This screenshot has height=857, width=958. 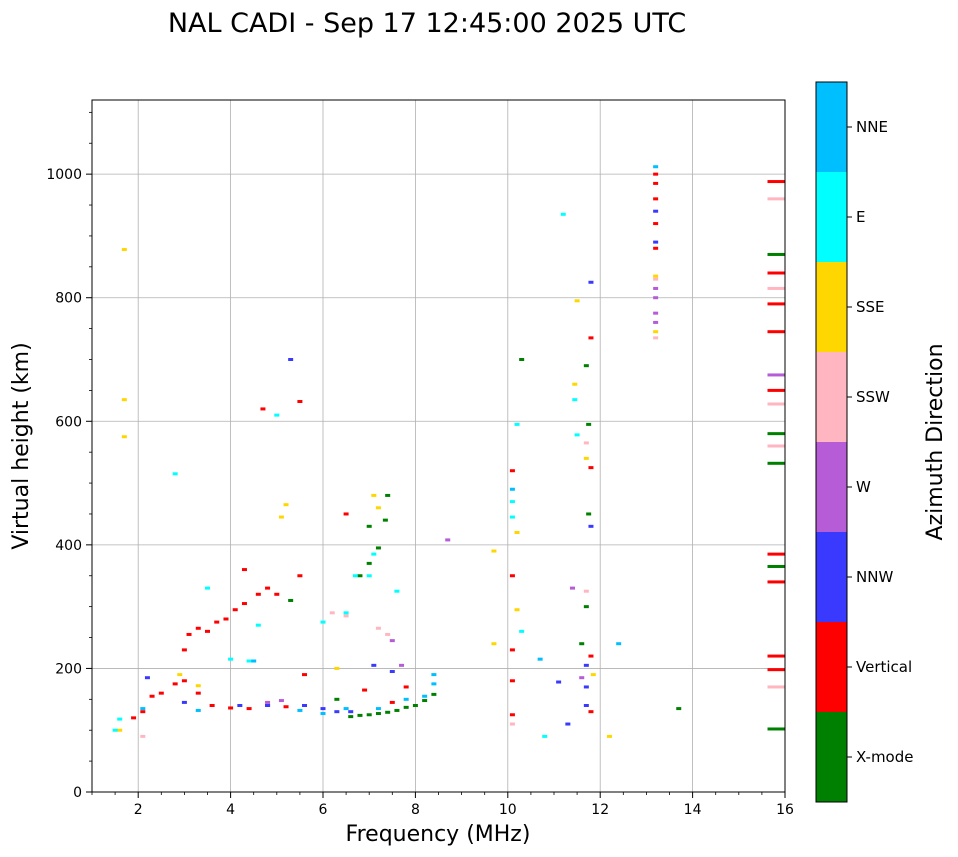 I want to click on x-tick-label: 16, so click(x=785, y=810).